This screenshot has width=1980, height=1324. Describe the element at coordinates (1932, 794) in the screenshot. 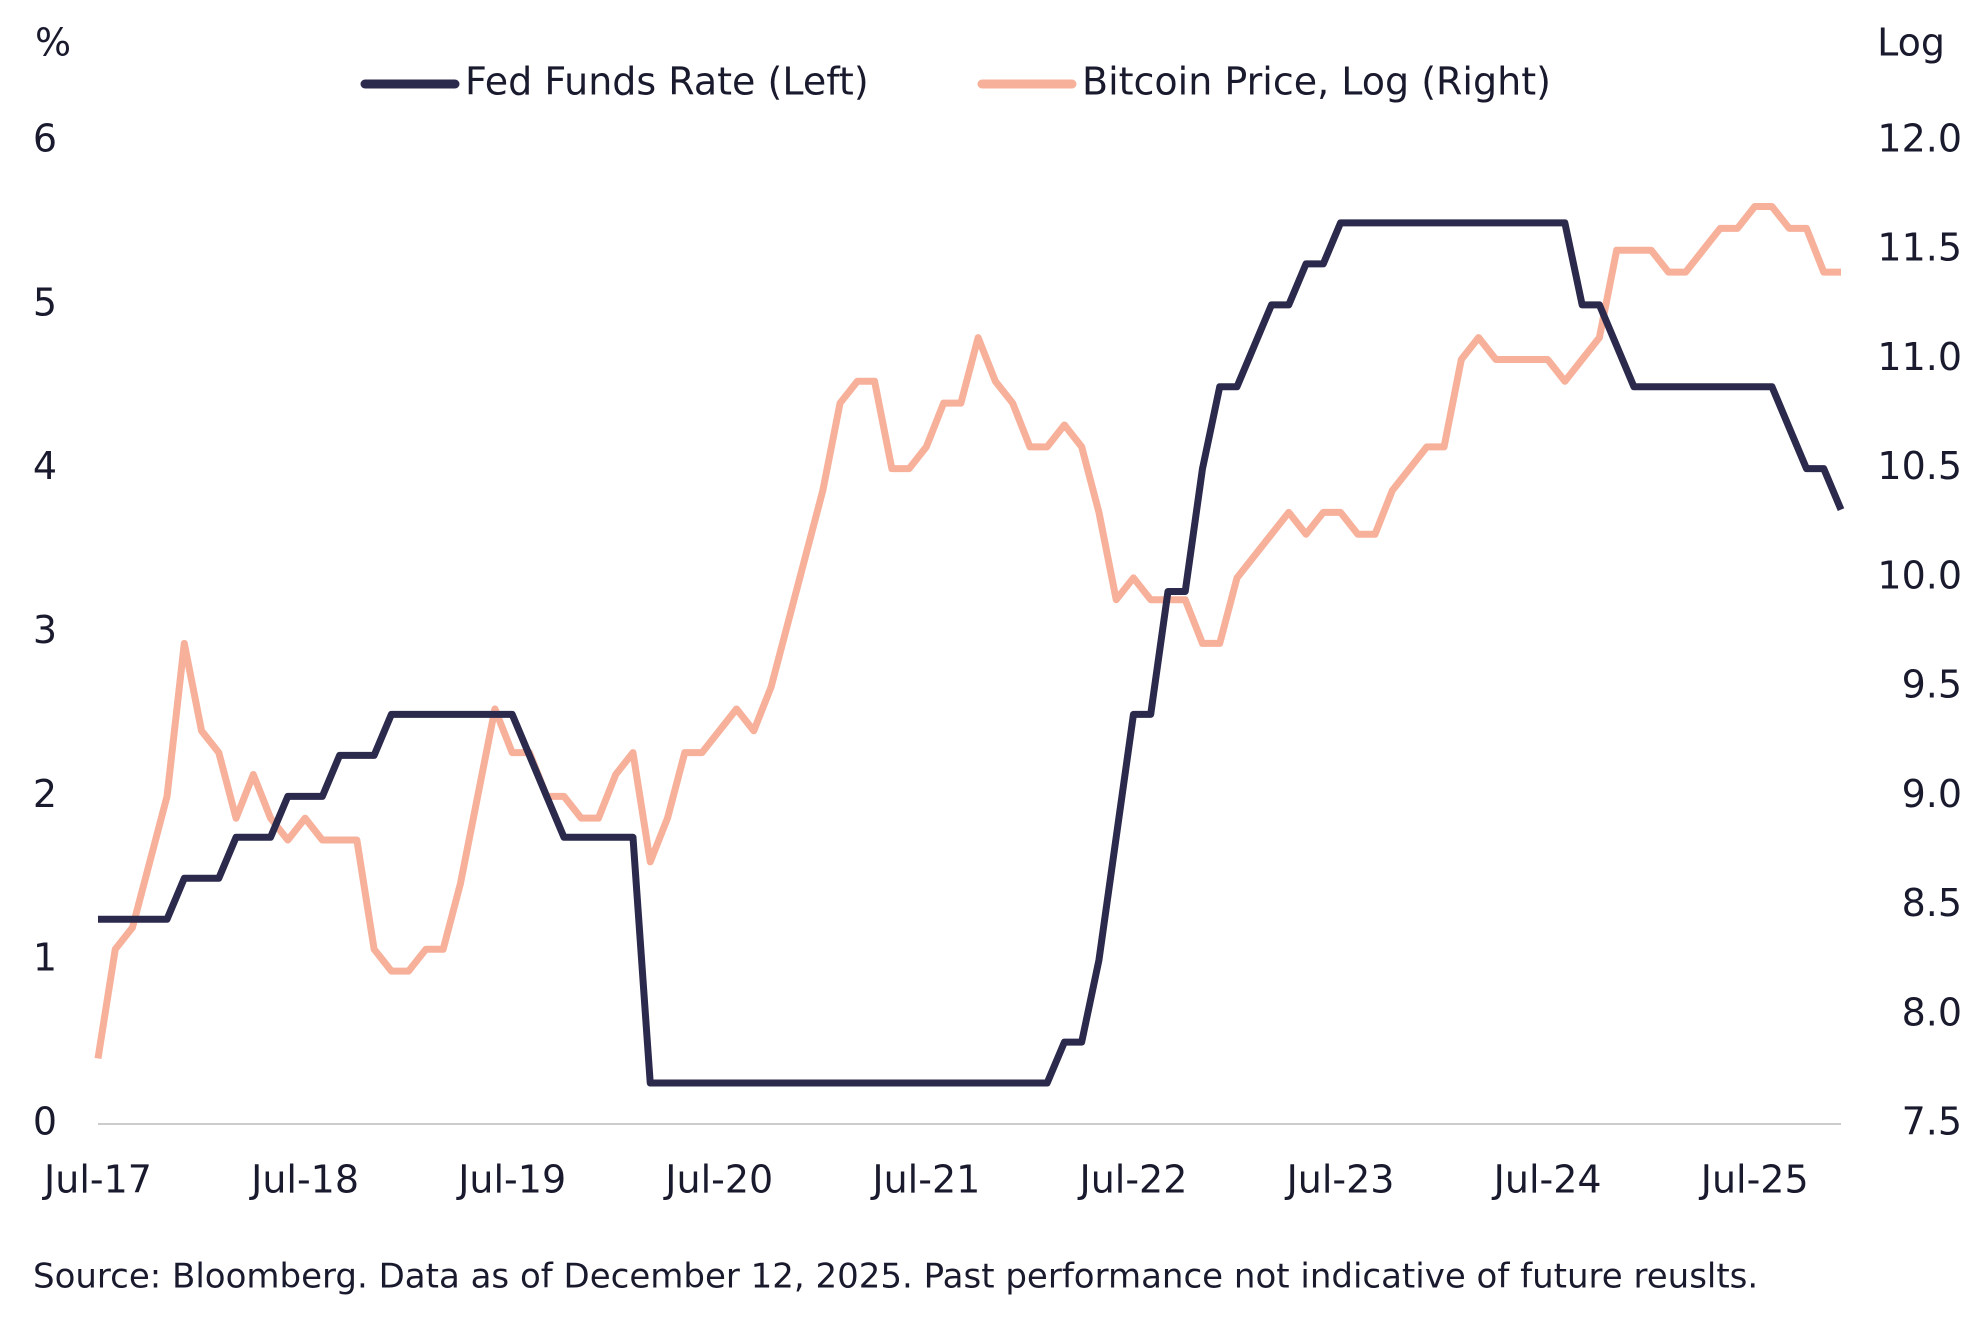

I see `y2-tick-label: 9.0` at that location.